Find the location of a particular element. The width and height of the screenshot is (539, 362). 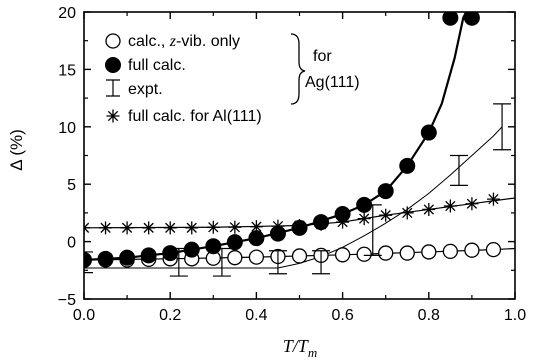

y-tick-label: 20 is located at coordinates (67, 13).